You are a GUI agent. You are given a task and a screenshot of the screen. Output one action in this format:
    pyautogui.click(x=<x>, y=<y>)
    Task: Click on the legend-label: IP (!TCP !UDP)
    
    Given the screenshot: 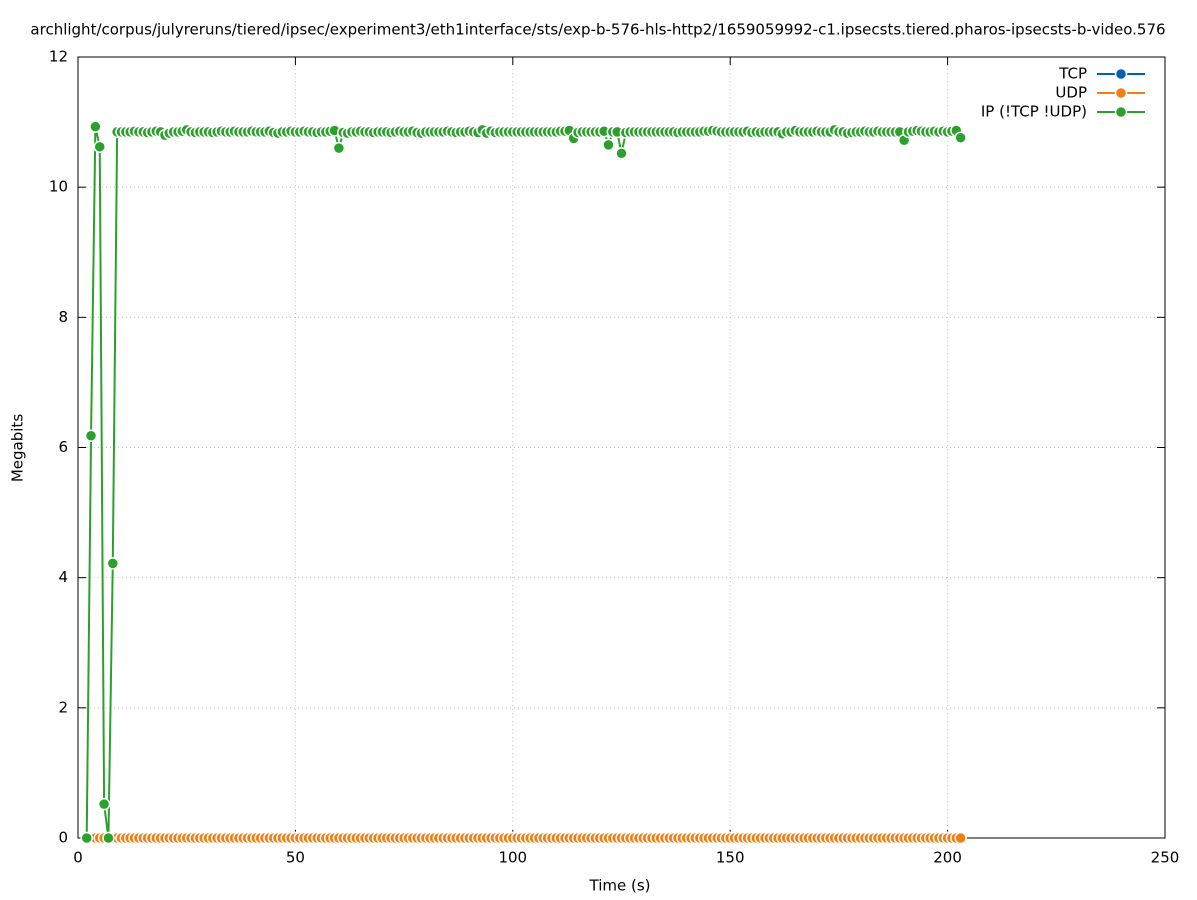 What is the action you would take?
    pyautogui.click(x=1034, y=112)
    